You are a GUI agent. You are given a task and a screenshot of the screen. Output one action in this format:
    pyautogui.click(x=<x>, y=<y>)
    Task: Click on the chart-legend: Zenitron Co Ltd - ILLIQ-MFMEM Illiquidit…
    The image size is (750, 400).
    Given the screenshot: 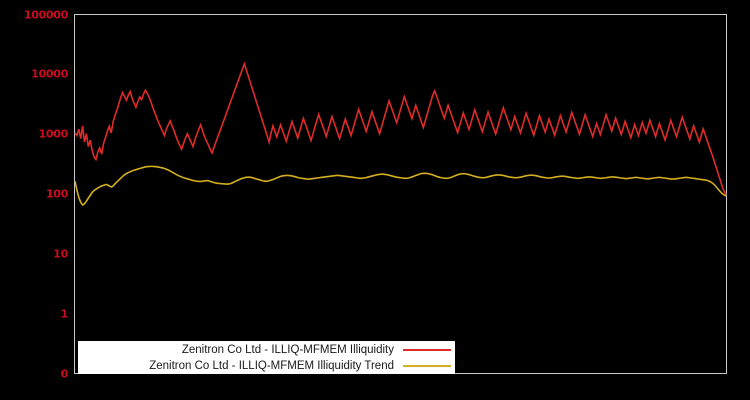 What is the action you would take?
    pyautogui.click(x=266, y=357)
    